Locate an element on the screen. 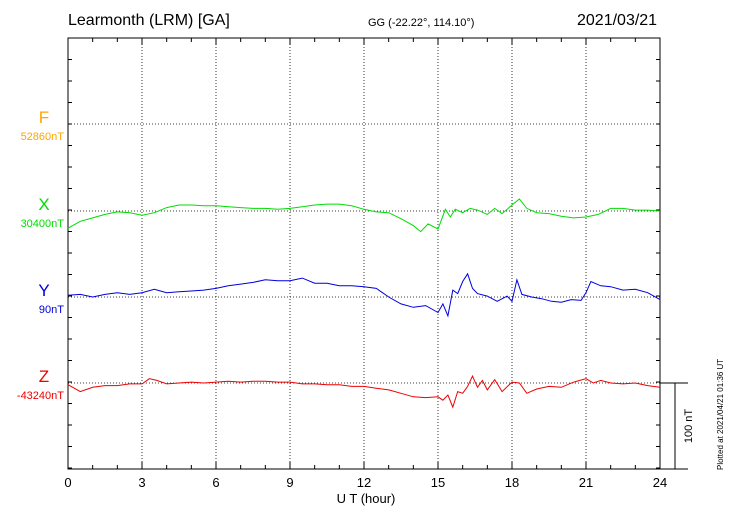 The image size is (730, 520). x-tick-label: 15 is located at coordinates (438, 482).